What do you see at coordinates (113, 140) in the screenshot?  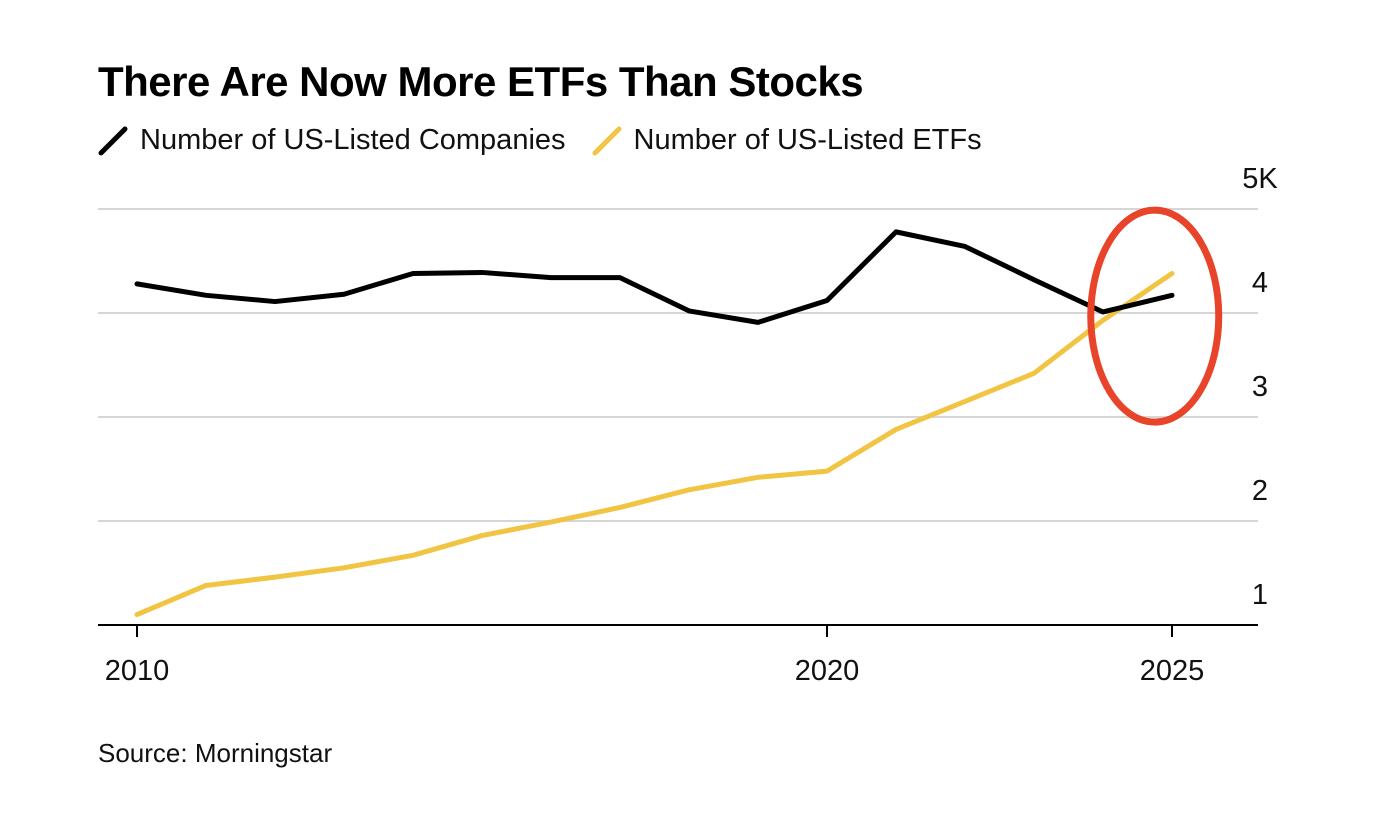 I see `legend-swatch-companies` at bounding box center [113, 140].